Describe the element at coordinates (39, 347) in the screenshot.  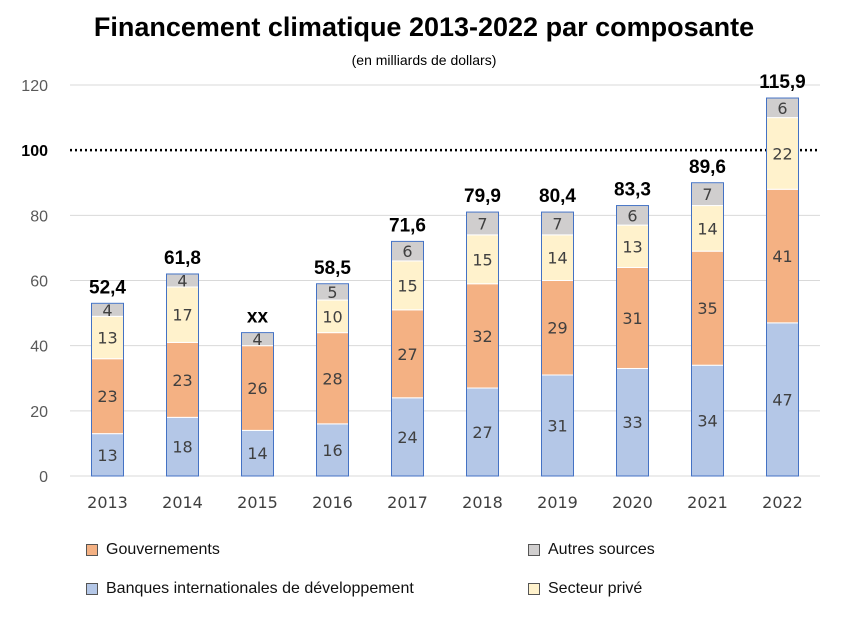
I see `y-tick-label: 40` at that location.